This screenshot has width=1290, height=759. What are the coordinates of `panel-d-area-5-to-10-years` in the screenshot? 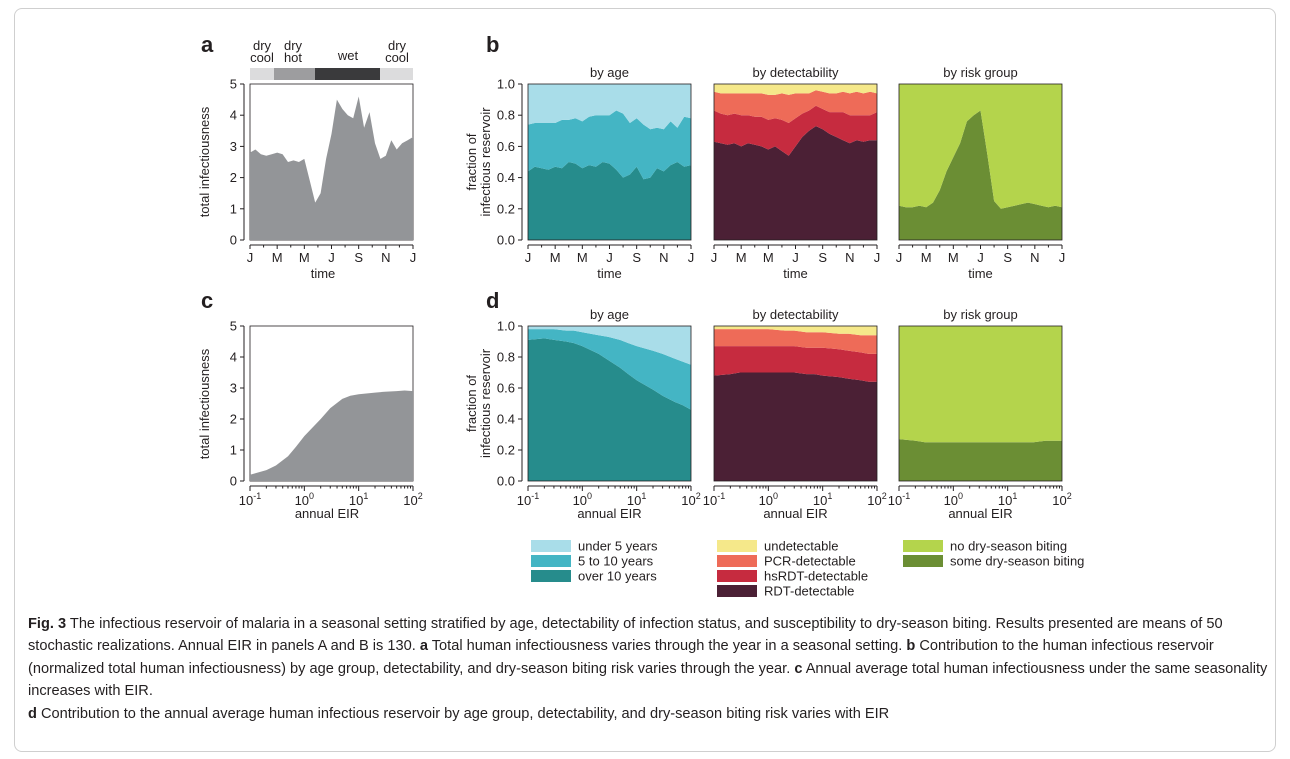 It's located at (609, 369).